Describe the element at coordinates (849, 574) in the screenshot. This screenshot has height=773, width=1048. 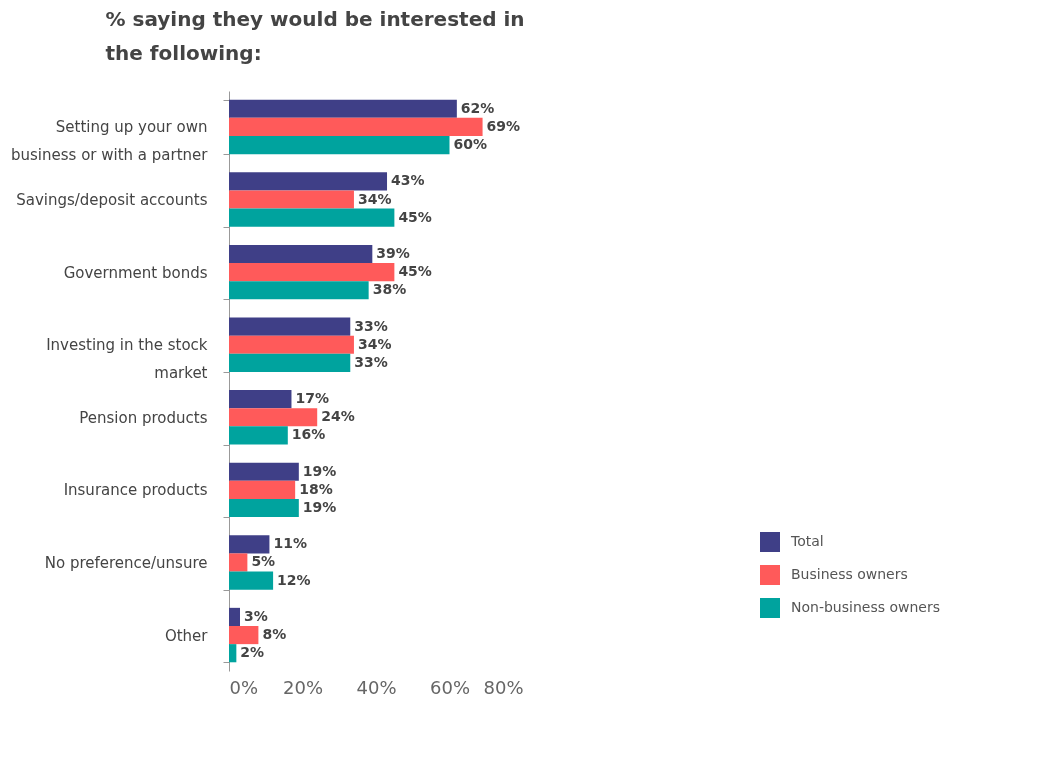
I see `legend-label: Business owners` at that location.